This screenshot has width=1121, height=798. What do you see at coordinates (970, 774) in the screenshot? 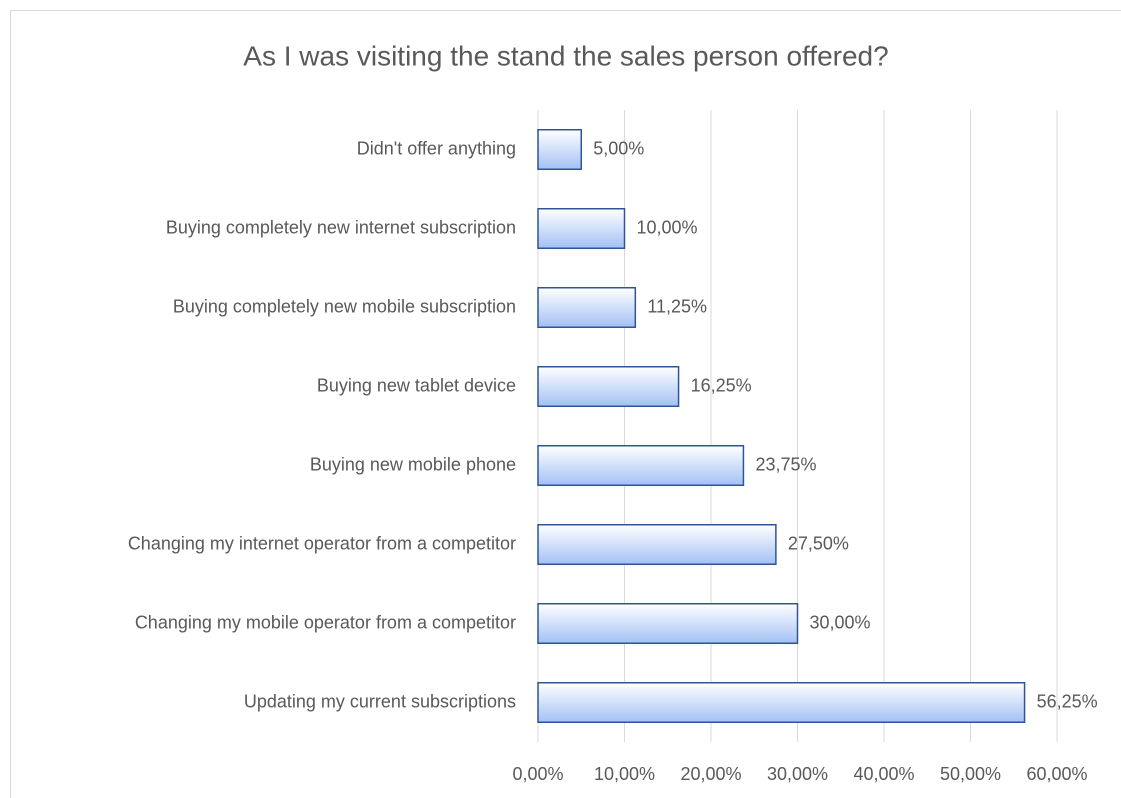
I see `x-tick-label: 50,00%` at bounding box center [970, 774].